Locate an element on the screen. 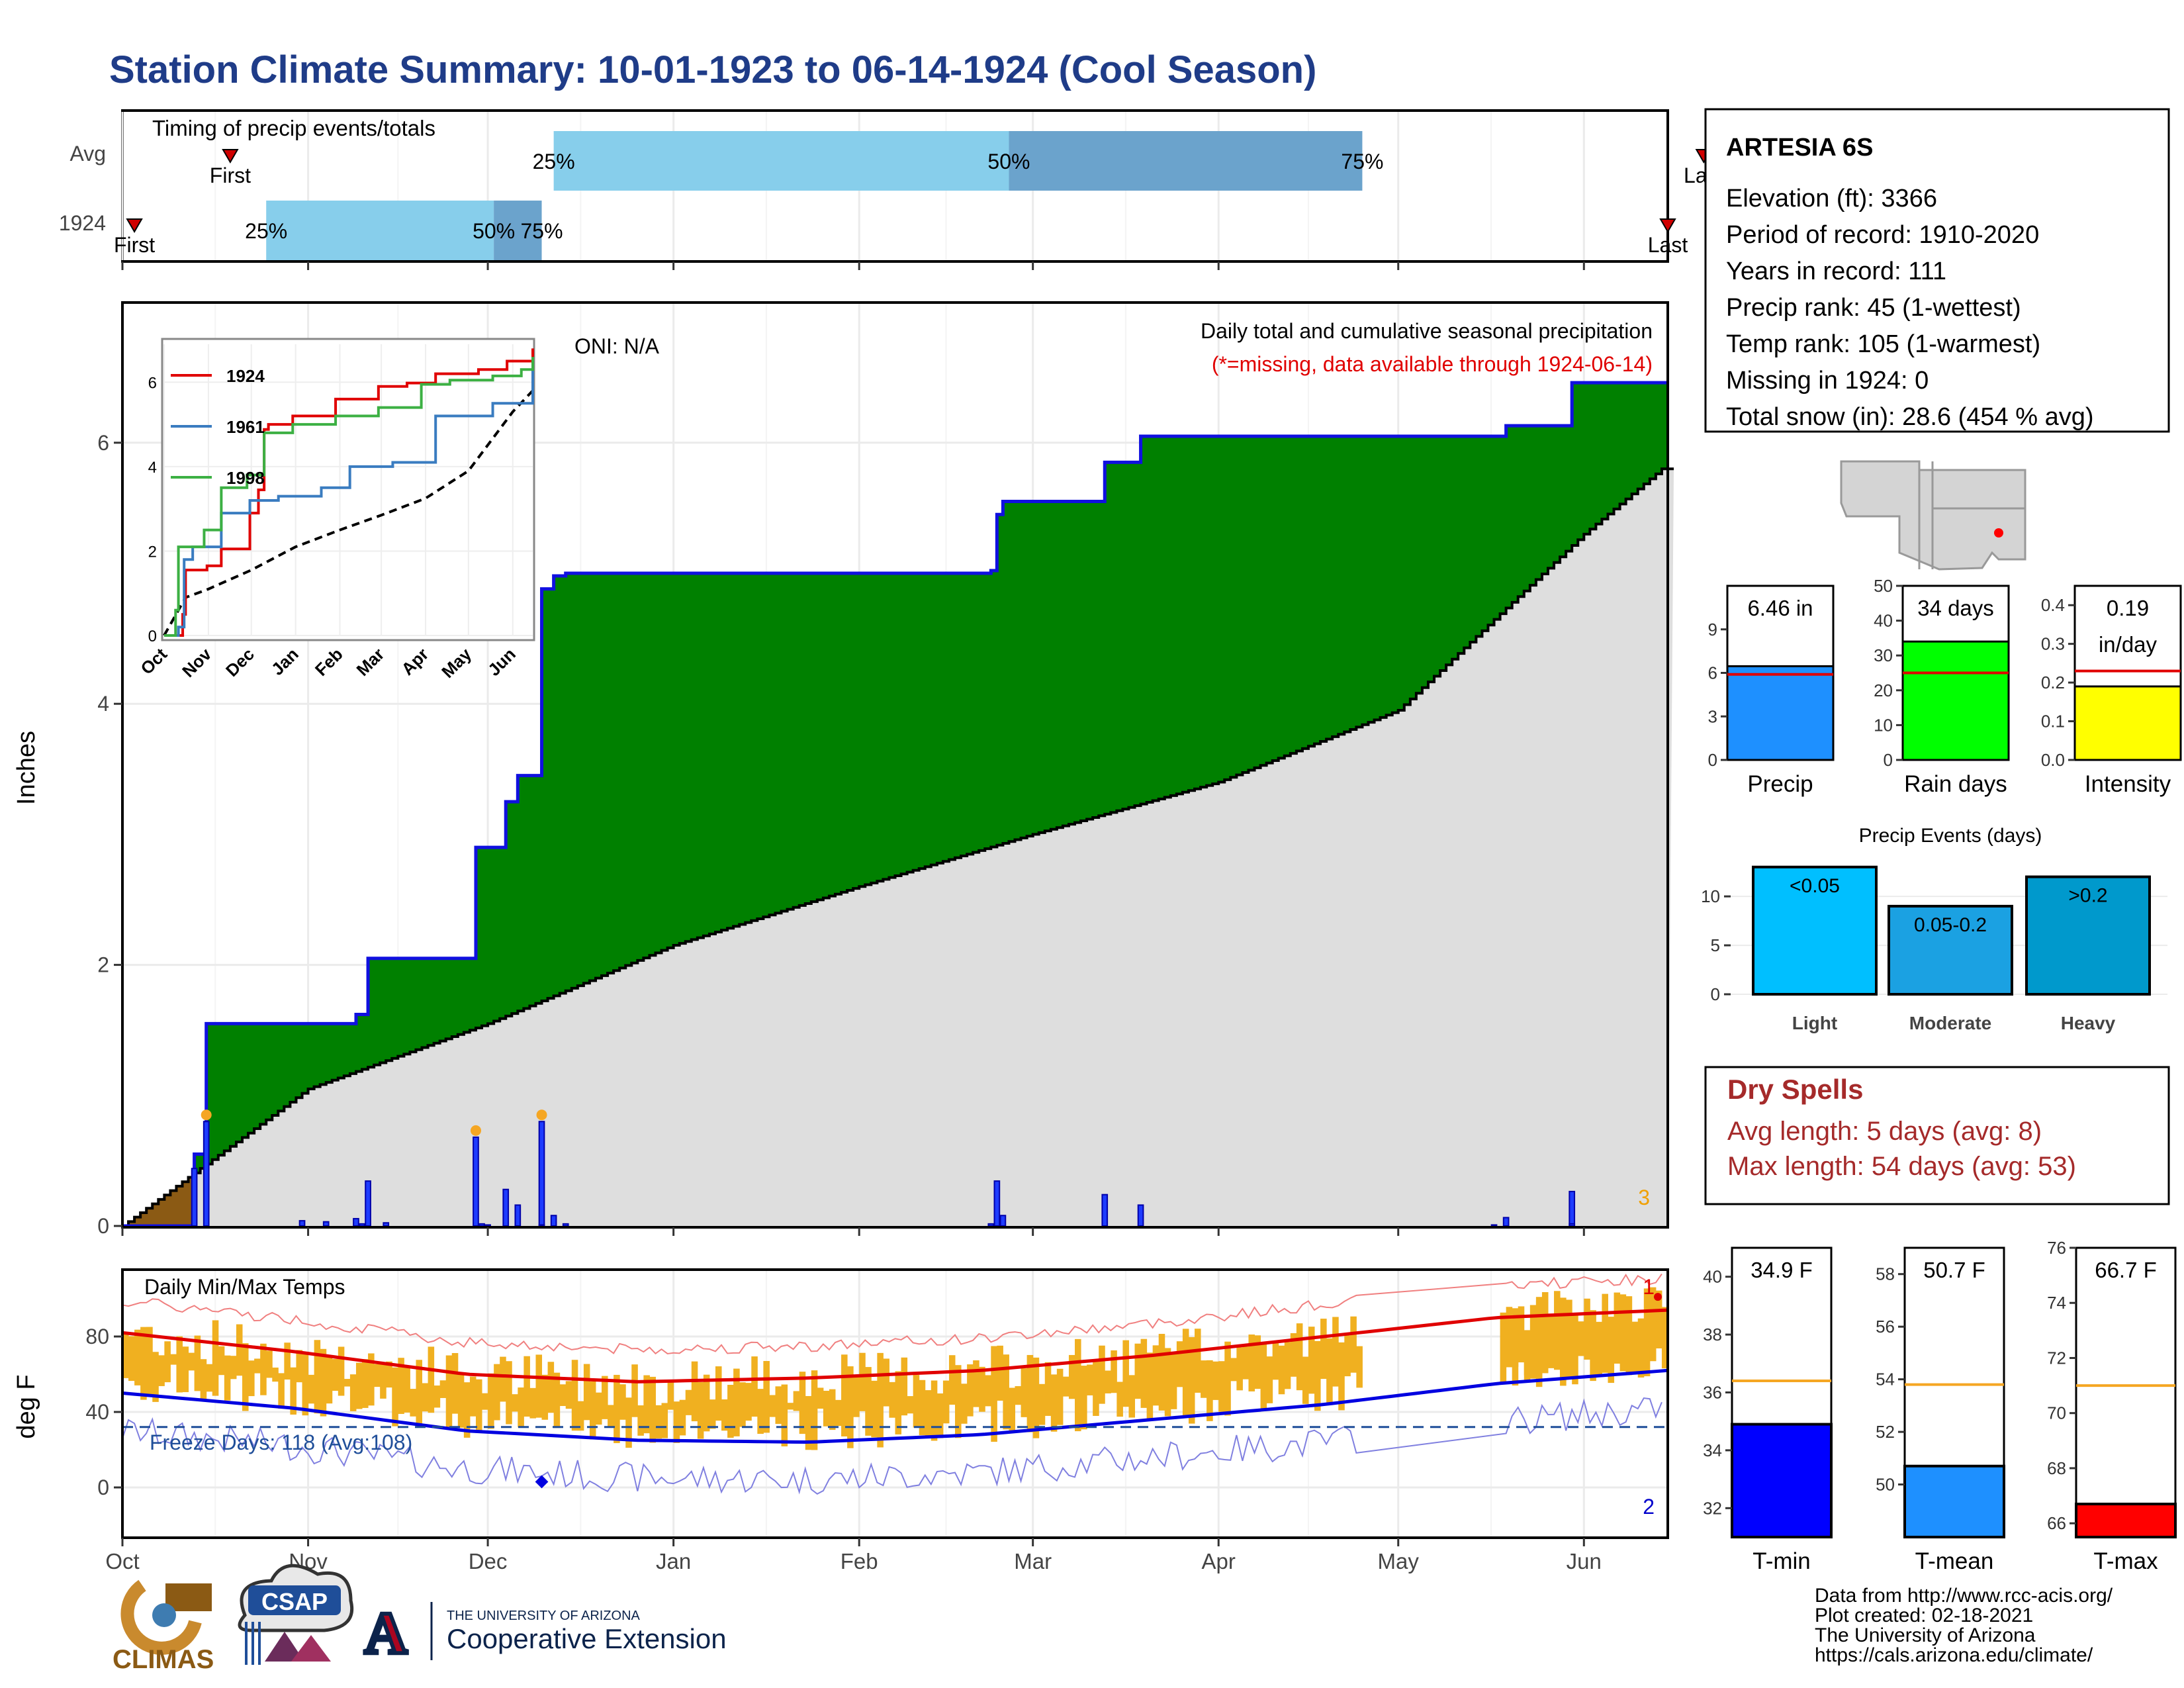 This screenshot has height=1688, width=2184. temp-summary-label: T-min is located at coordinates (1781, 1561).